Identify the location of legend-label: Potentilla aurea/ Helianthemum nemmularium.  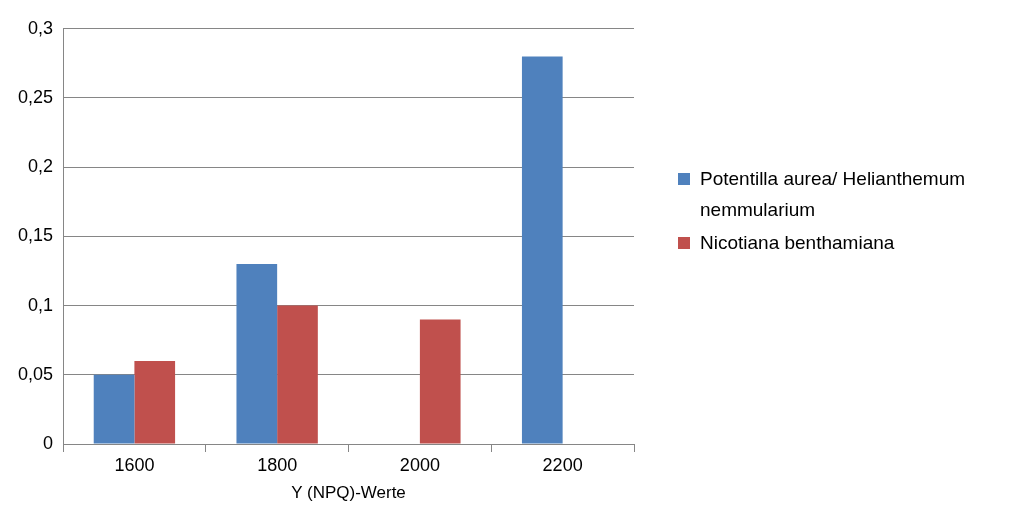
(833, 194).